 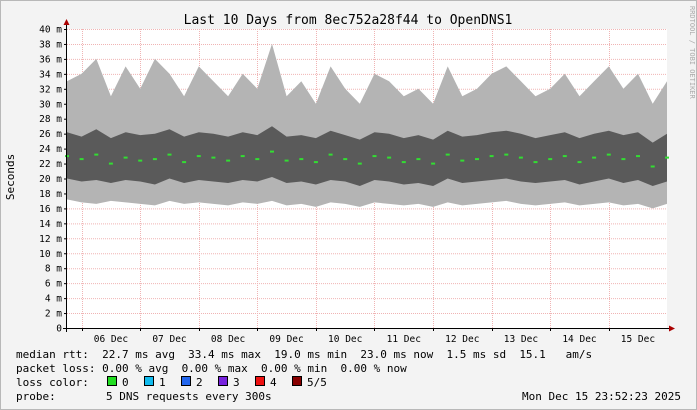 What do you see at coordinates (111, 339) in the screenshot?
I see `x-tick-label: 06 Dec` at bounding box center [111, 339].